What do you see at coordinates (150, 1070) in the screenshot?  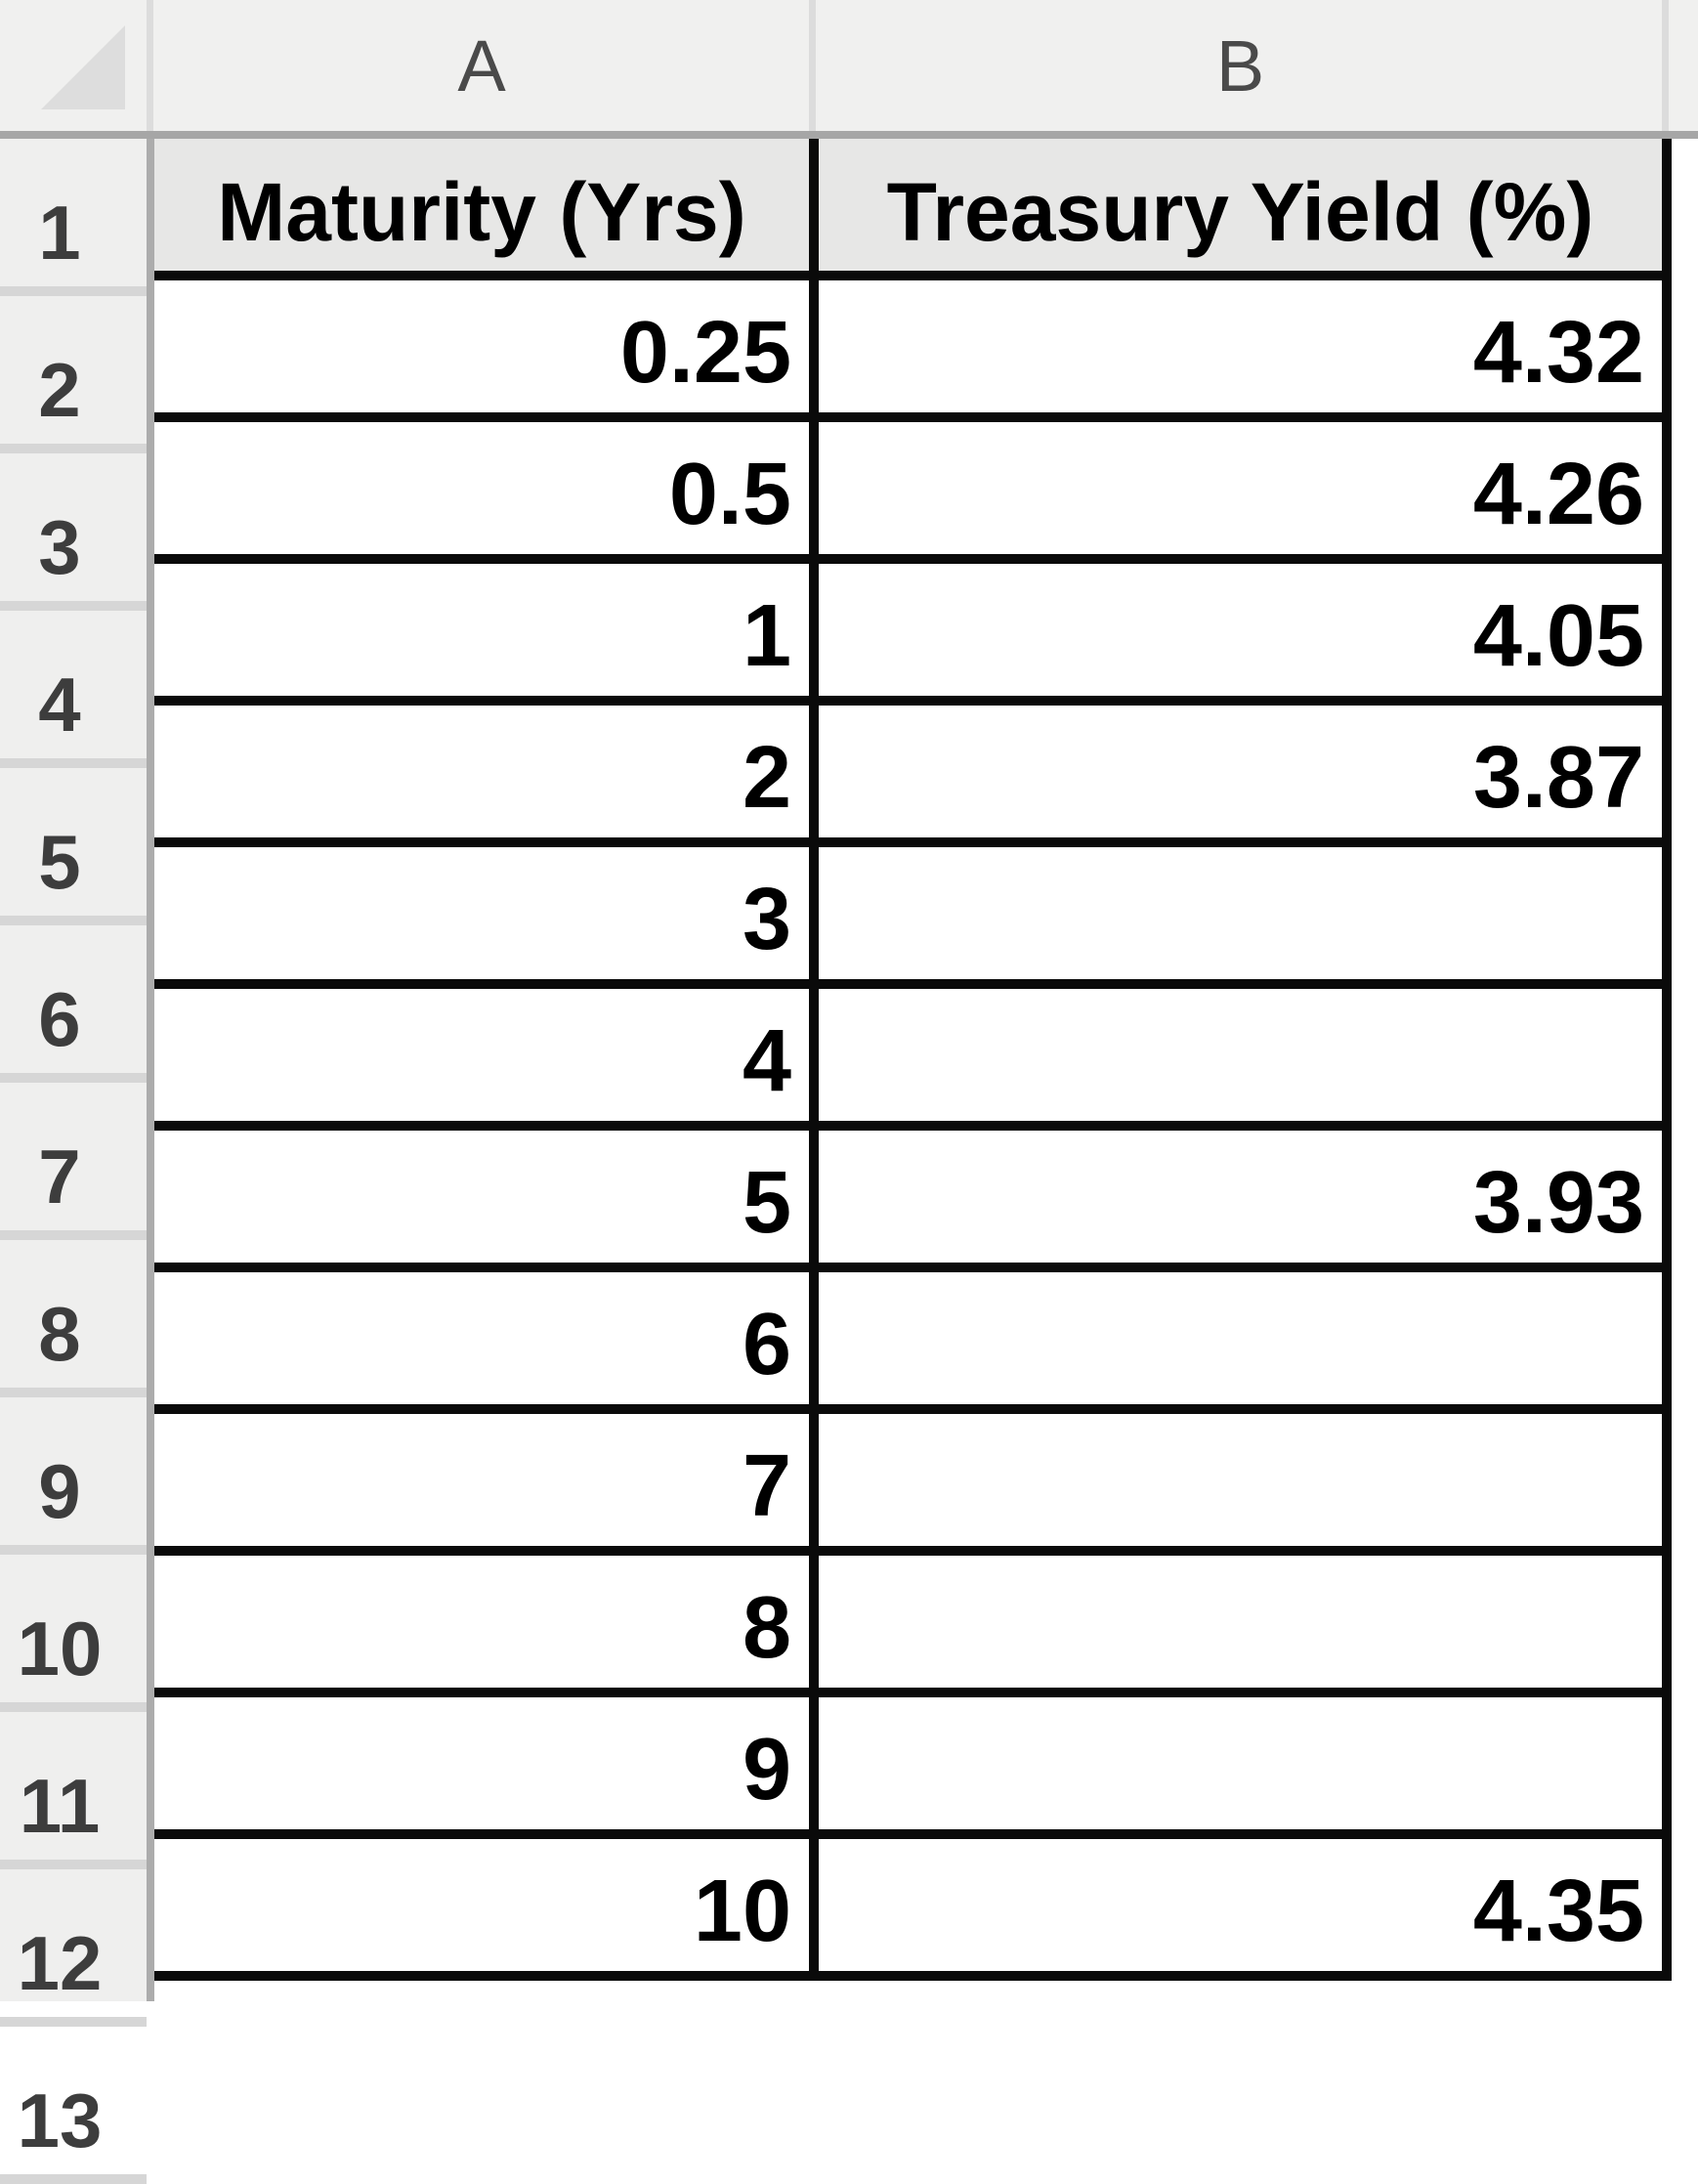 I see `gutter-separator` at bounding box center [150, 1070].